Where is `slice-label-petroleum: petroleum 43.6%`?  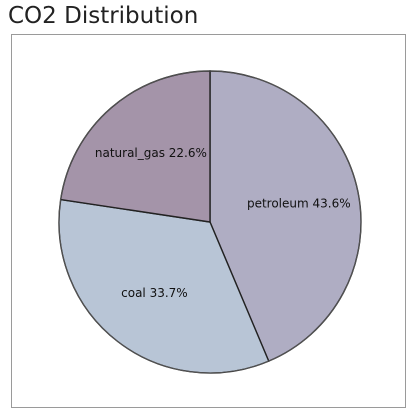 slice-label-petroleum: petroleum 43.6% is located at coordinates (299, 204).